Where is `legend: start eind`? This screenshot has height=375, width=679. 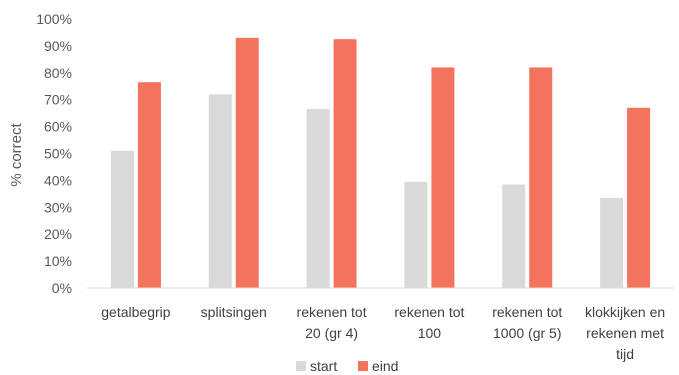
legend: start eind is located at coordinates (347, 366).